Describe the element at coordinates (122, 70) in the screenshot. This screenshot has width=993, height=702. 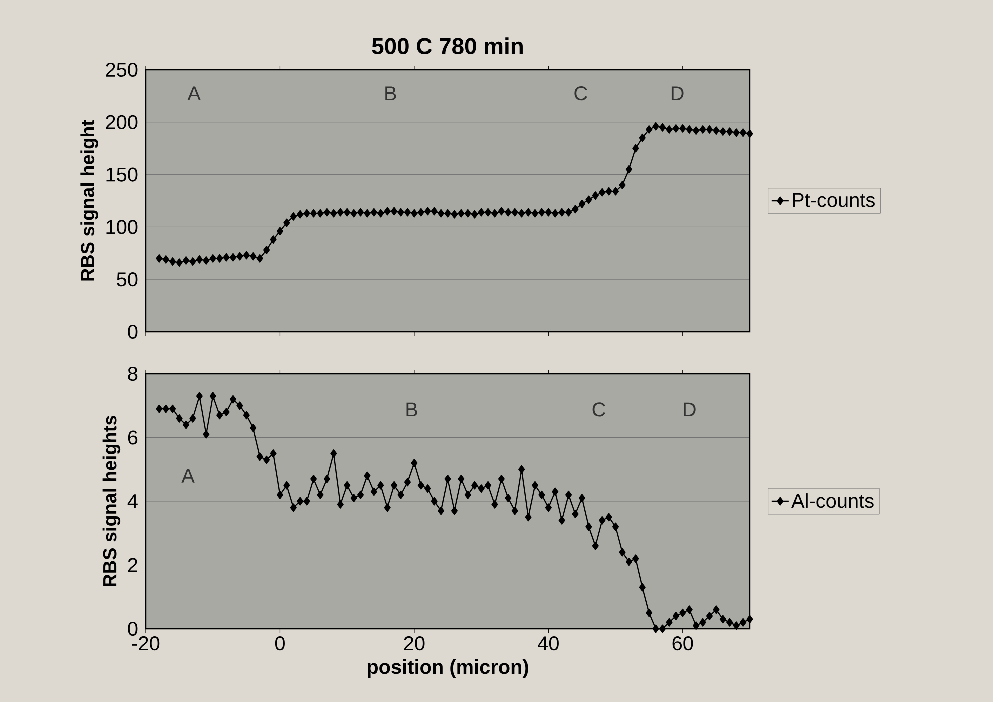
I see `y-tick-label: 250` at that location.